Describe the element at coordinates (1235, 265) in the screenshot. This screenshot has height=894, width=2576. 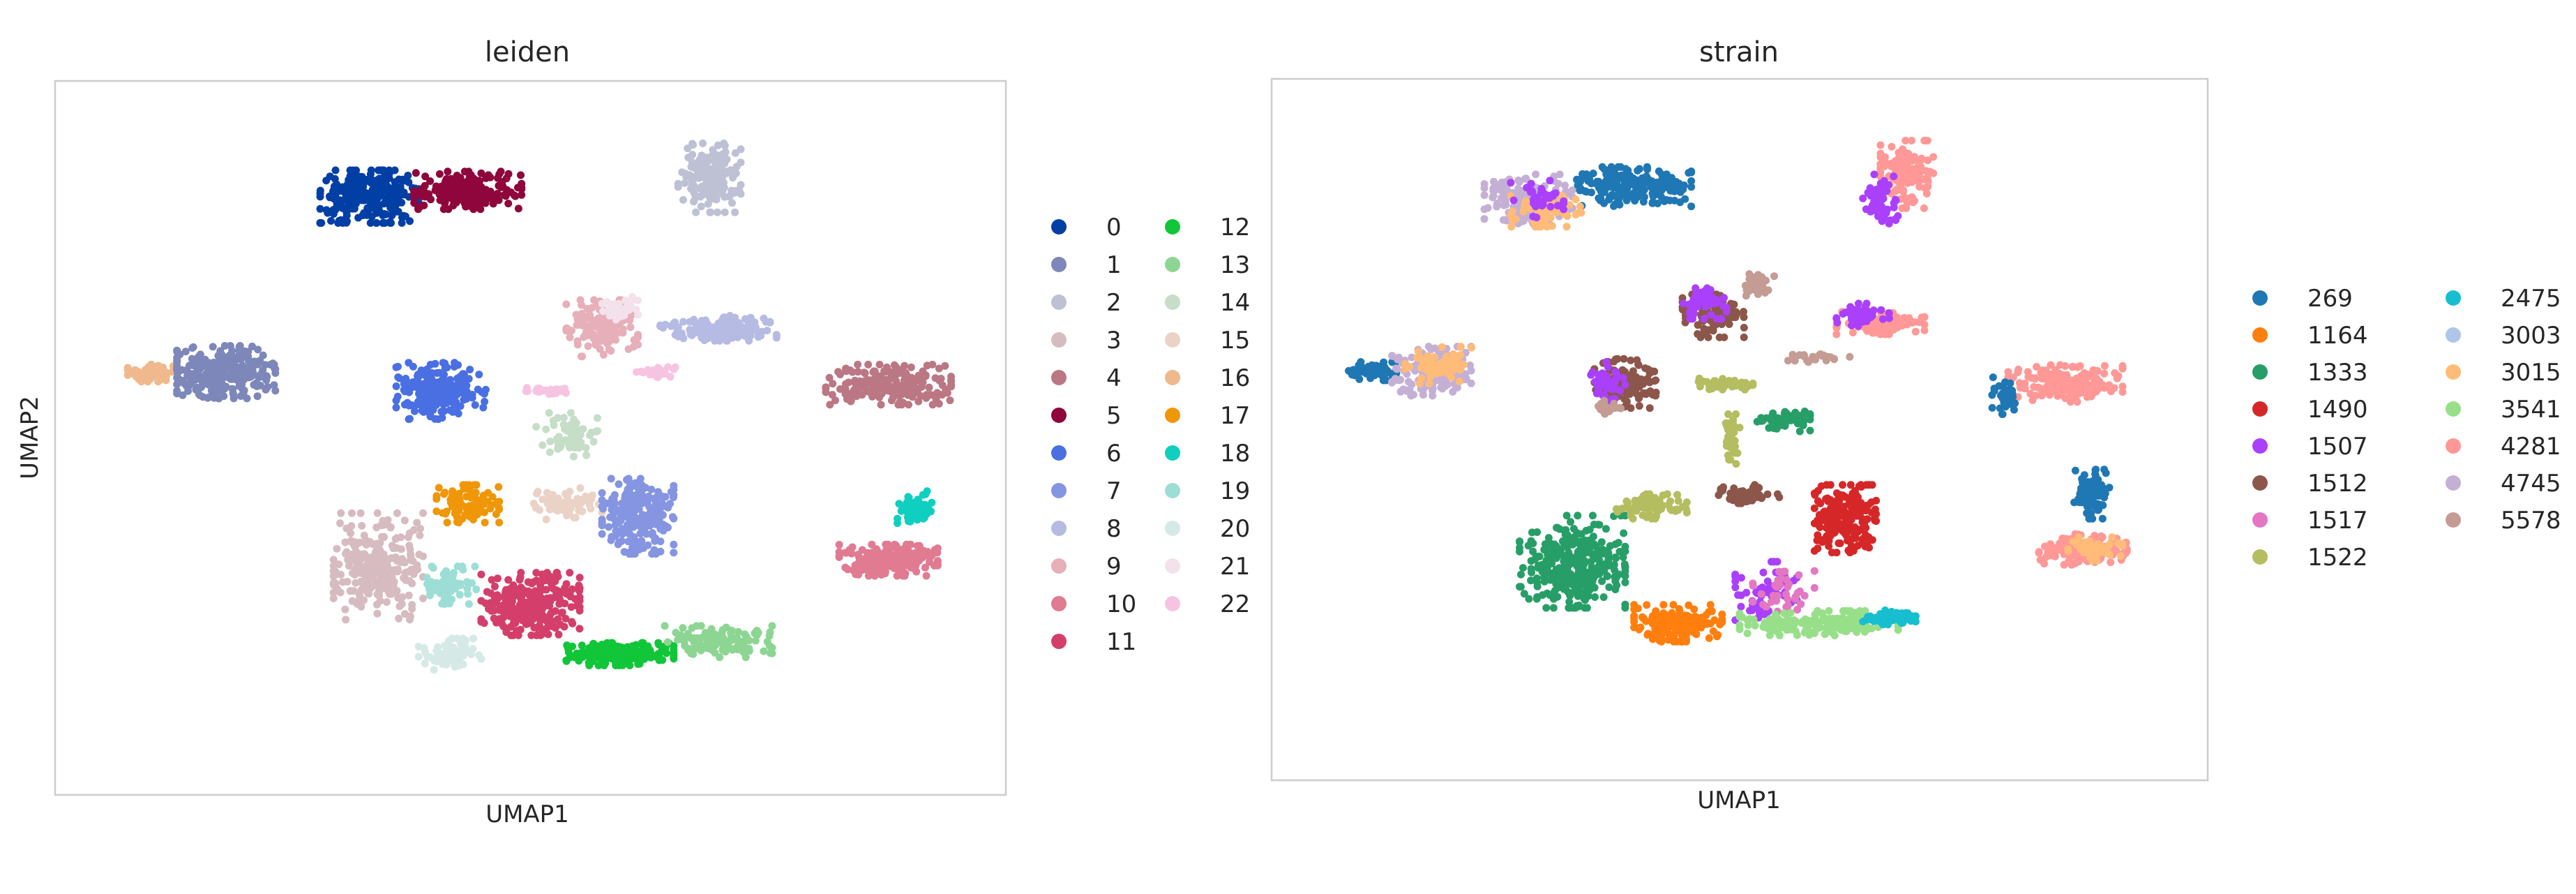
I see `legend-label: 13` at that location.